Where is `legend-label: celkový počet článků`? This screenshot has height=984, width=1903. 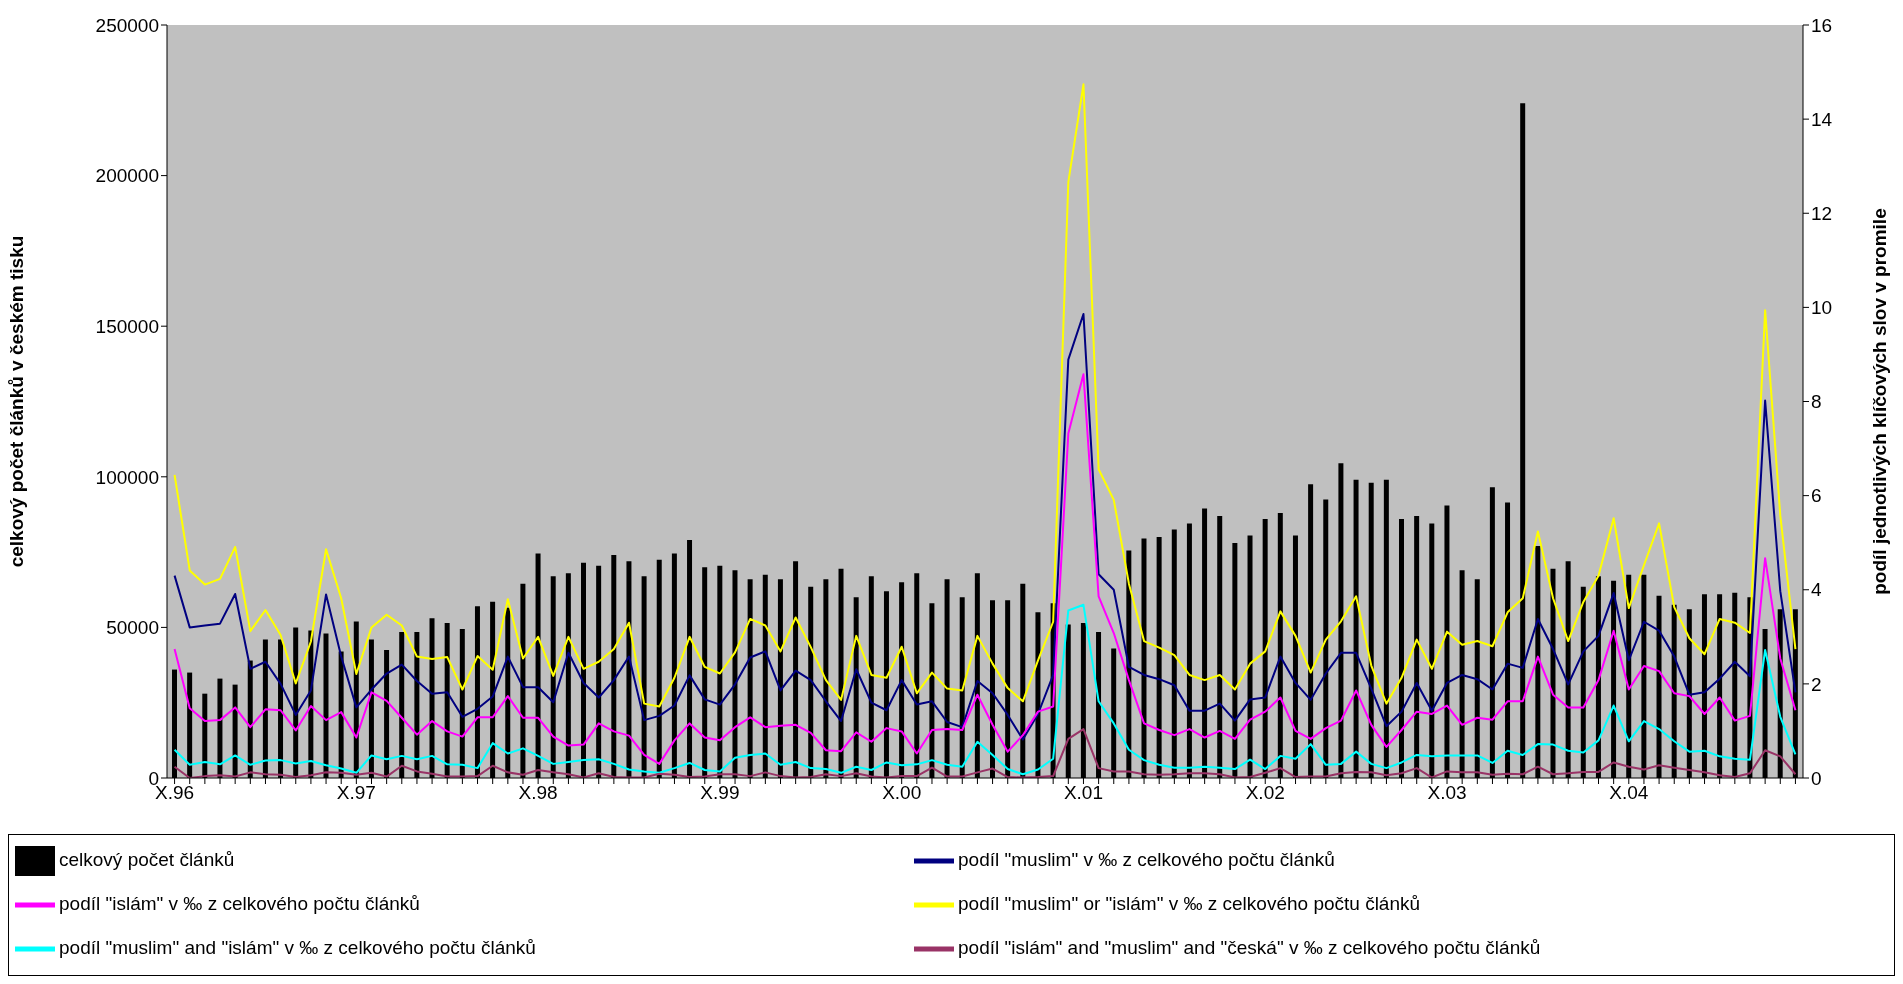
legend-label: celkový počet článků is located at coordinates (147, 860).